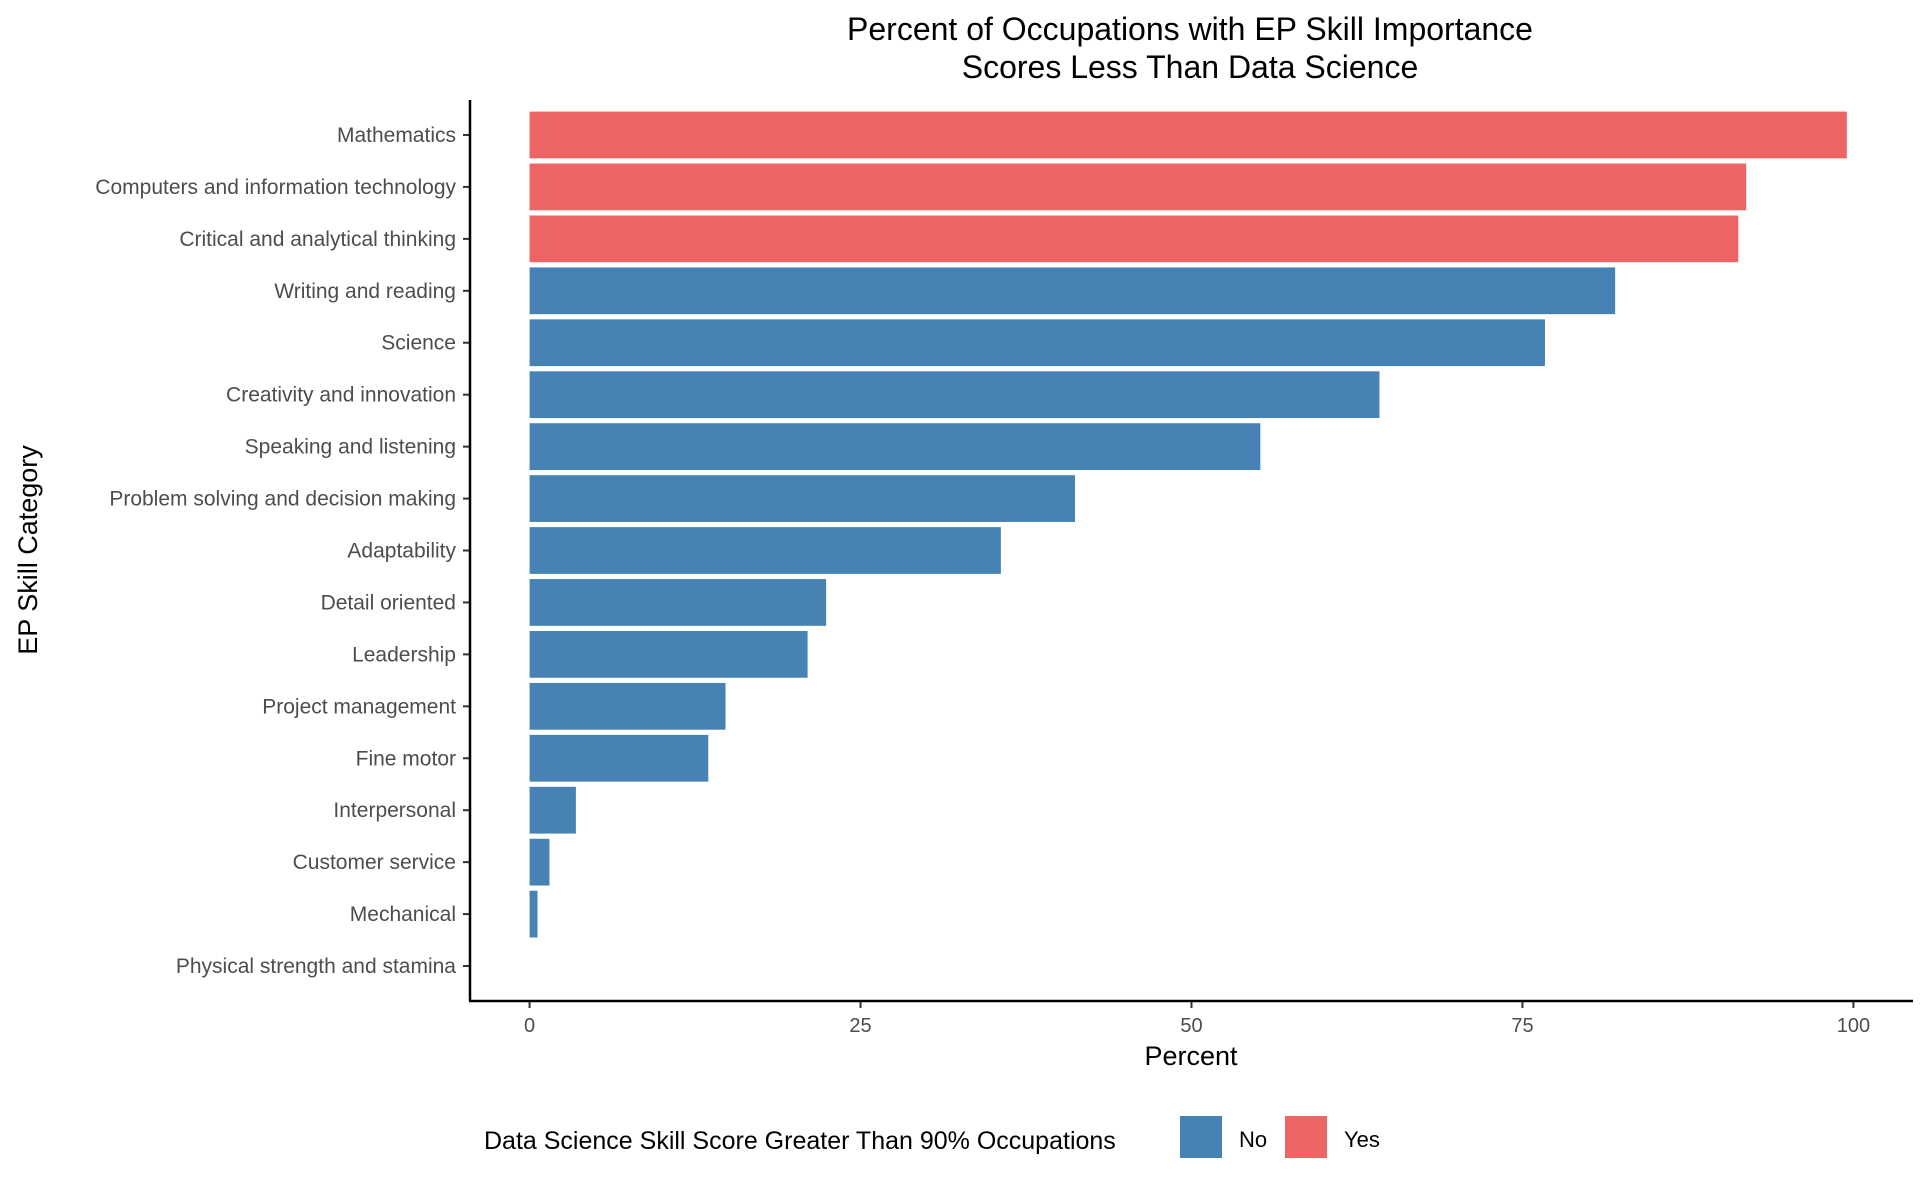 This screenshot has height=1186, width=1920. Describe the element at coordinates (1190, 67) in the screenshot. I see `chart-title-line-2: Scores Less Than Data Science` at that location.